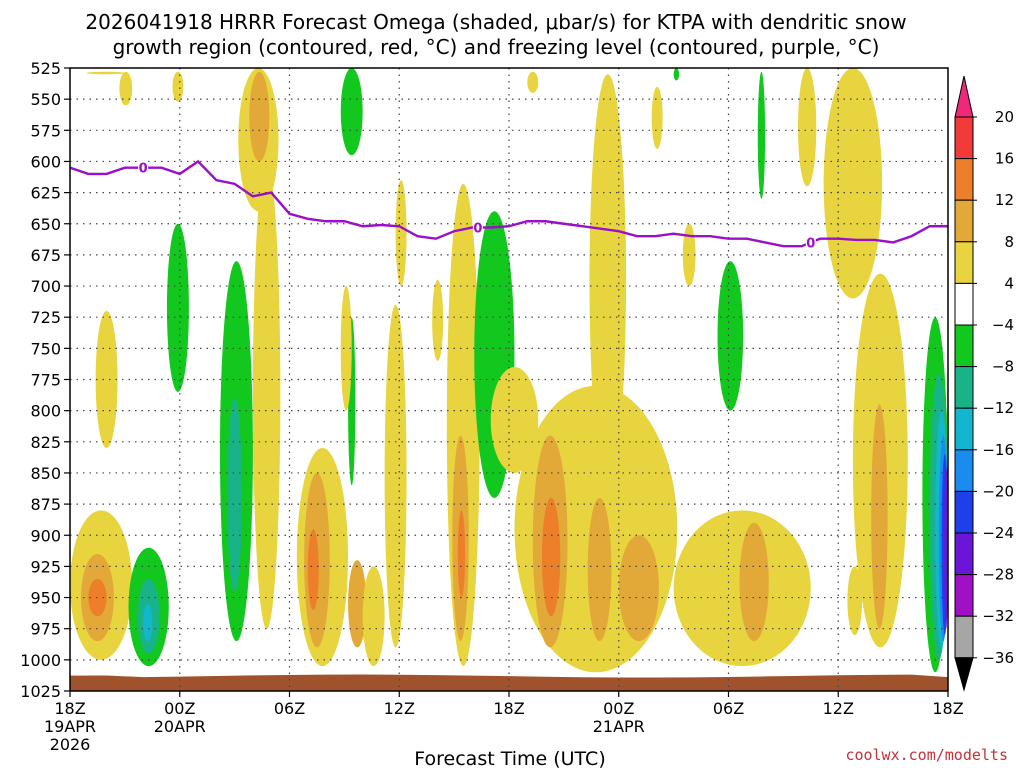 Image resolution: width=1024 pixels, height=768 pixels. Describe the element at coordinates (45, 473) in the screenshot. I see `y-tick-label-13: 850` at that location.